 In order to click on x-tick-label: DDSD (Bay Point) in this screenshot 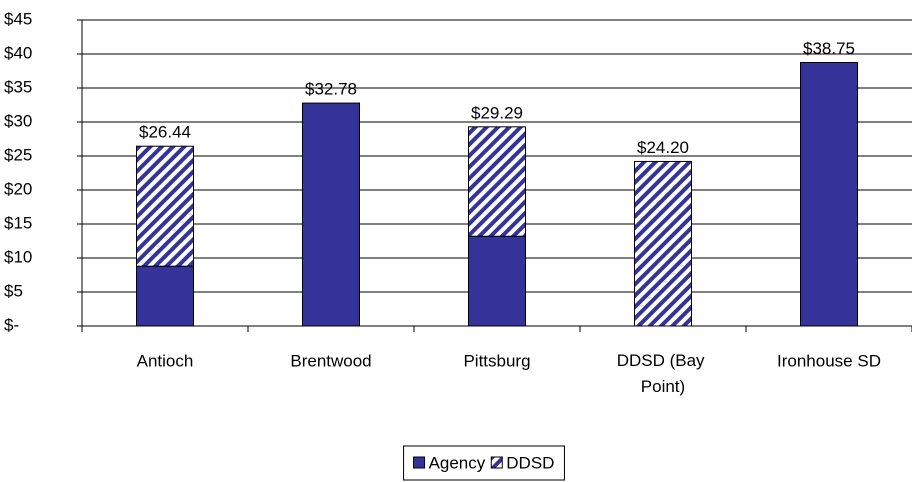, I will do `click(663, 373)`.